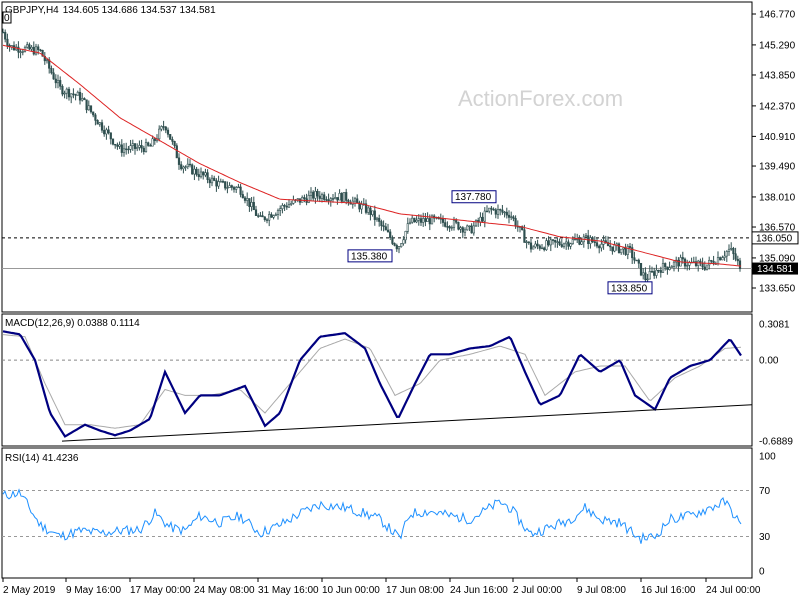  What do you see at coordinates (415, 590) in the screenshot?
I see `time-tick-label: 17 Jun 08:00` at bounding box center [415, 590].